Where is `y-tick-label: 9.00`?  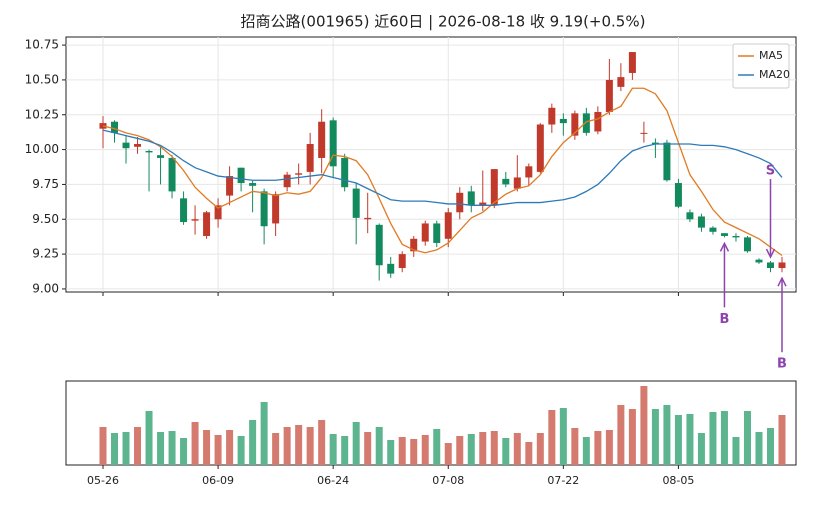 y-tick-label: 9.00 is located at coordinates (45, 288).